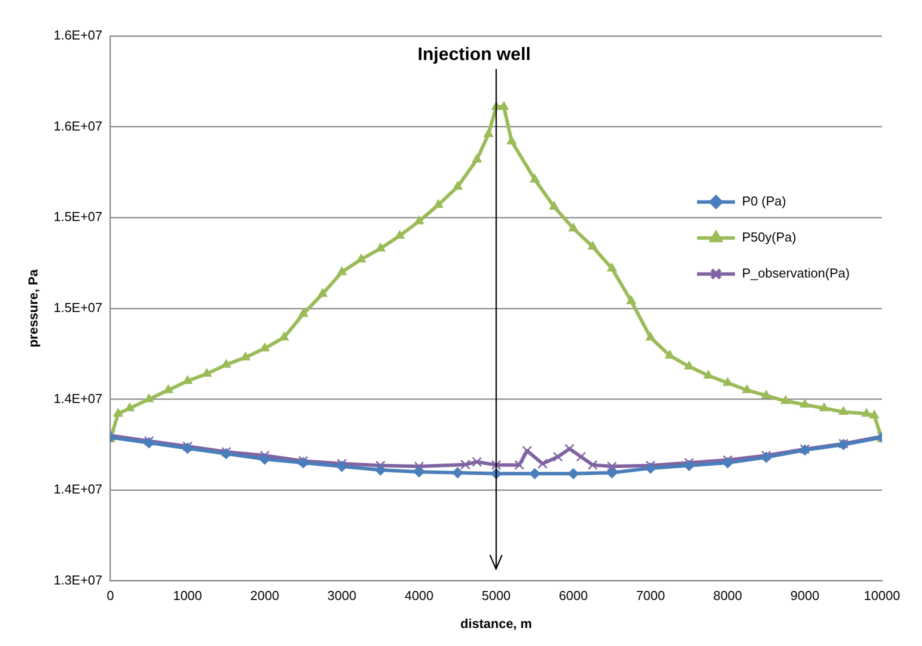 This screenshot has width=922, height=646. What do you see at coordinates (265, 596) in the screenshot?
I see `x-tick-label: 2000` at bounding box center [265, 596].